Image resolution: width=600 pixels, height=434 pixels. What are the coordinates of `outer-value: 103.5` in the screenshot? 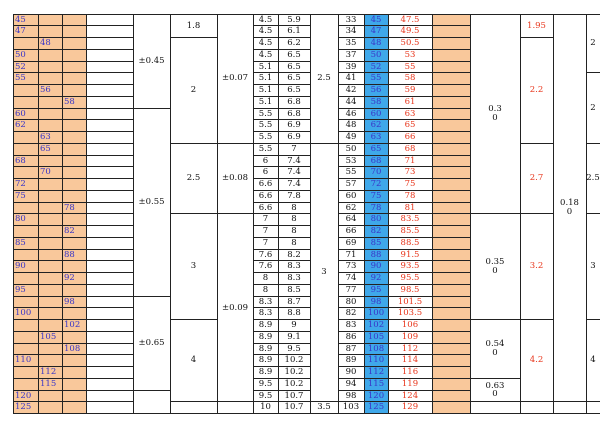 It's located at (410, 313).